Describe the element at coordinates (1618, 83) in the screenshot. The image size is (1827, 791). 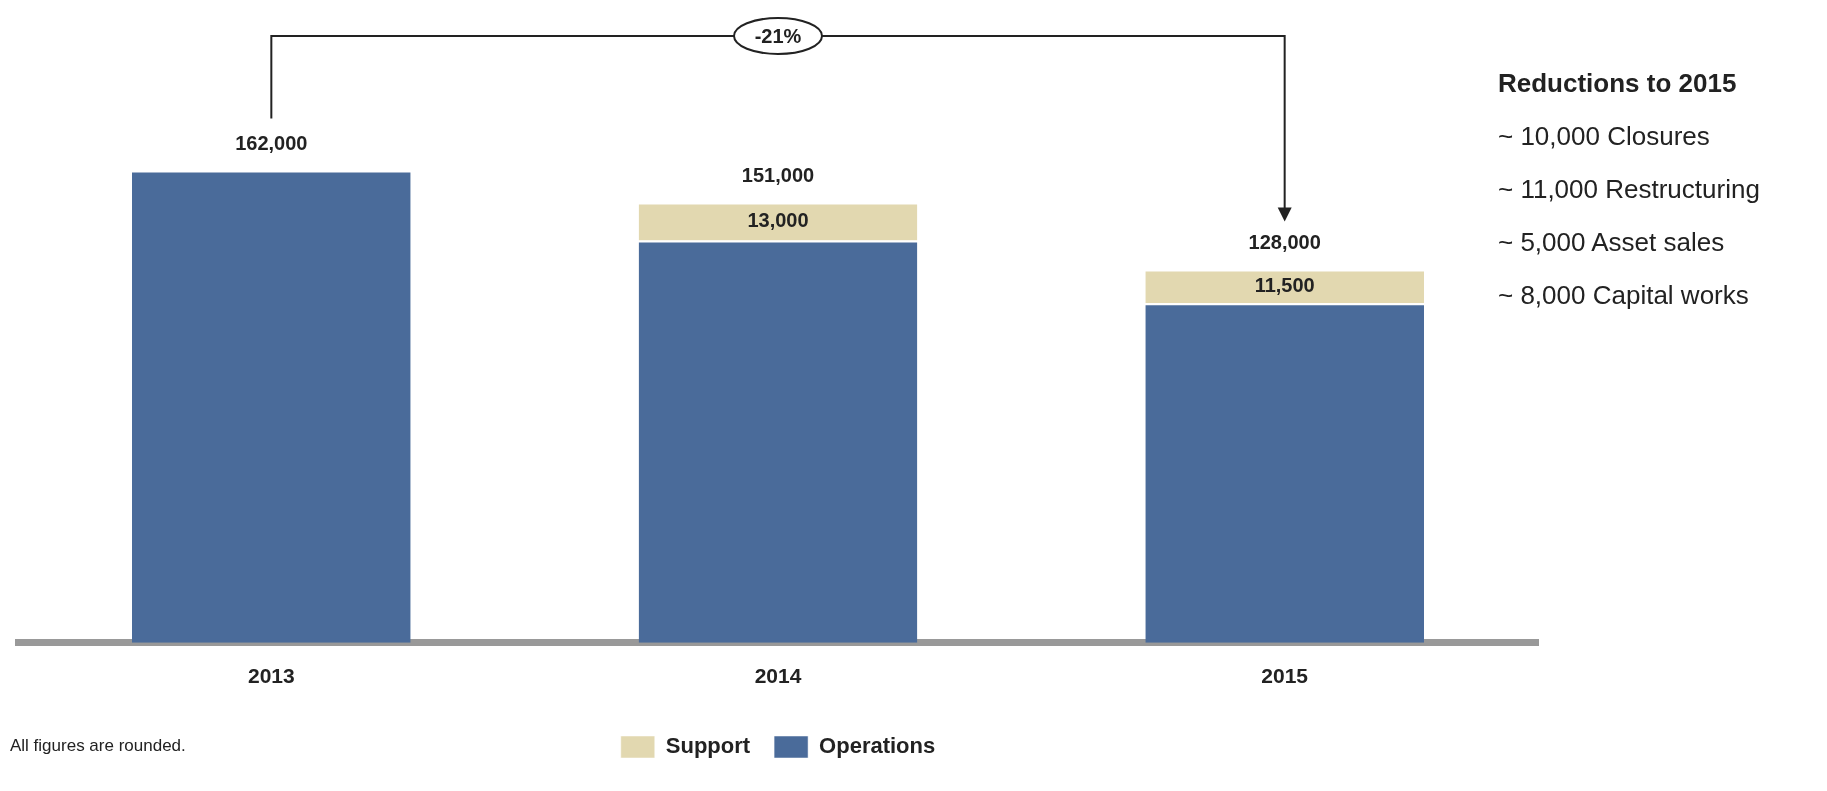
I see `text: Reductions to 2015` at that location.